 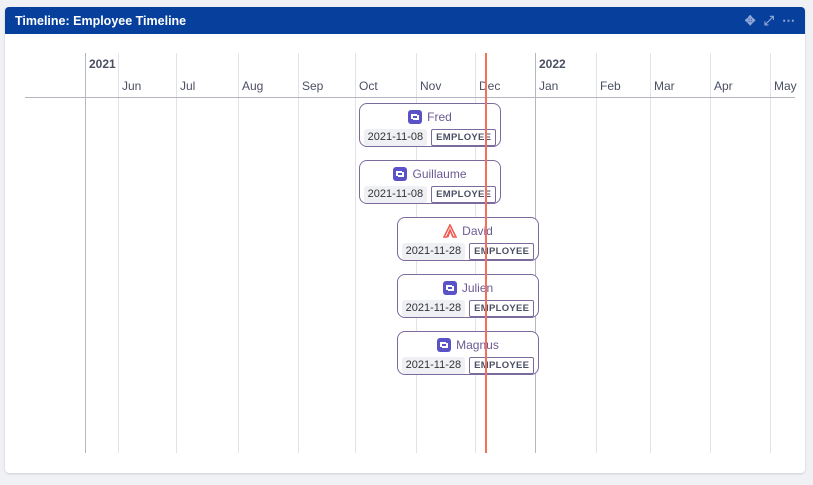 What do you see at coordinates (664, 86) in the screenshot?
I see `month-label: Mar` at bounding box center [664, 86].